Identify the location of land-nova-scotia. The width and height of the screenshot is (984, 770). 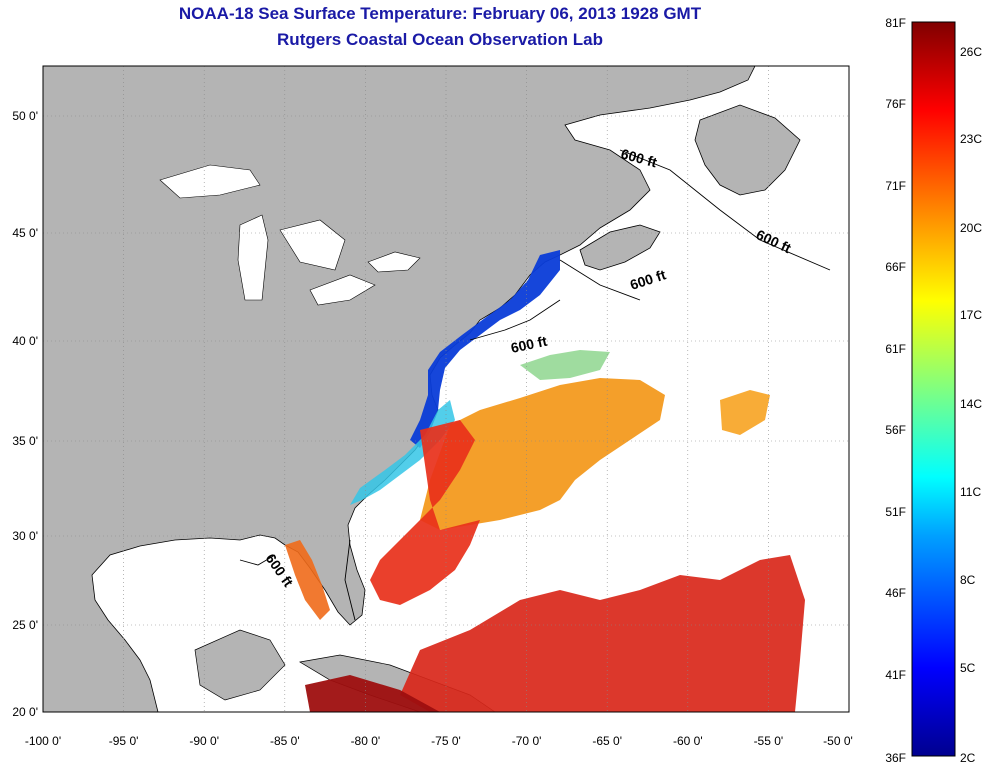
(620, 247).